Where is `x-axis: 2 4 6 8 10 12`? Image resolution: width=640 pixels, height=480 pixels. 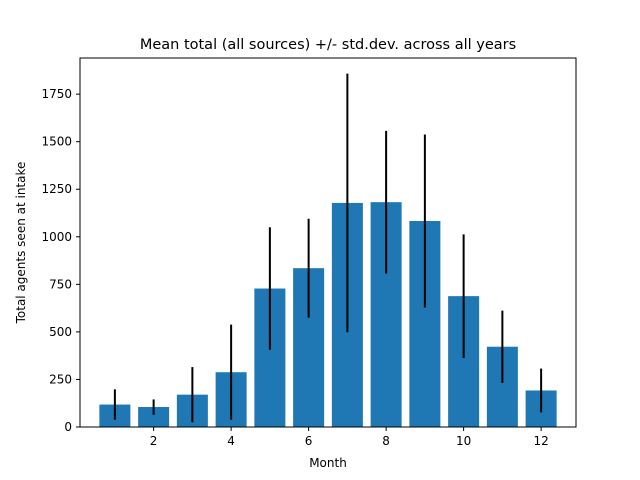 x-axis: 2 4 6 8 10 12 is located at coordinates (349, 437).